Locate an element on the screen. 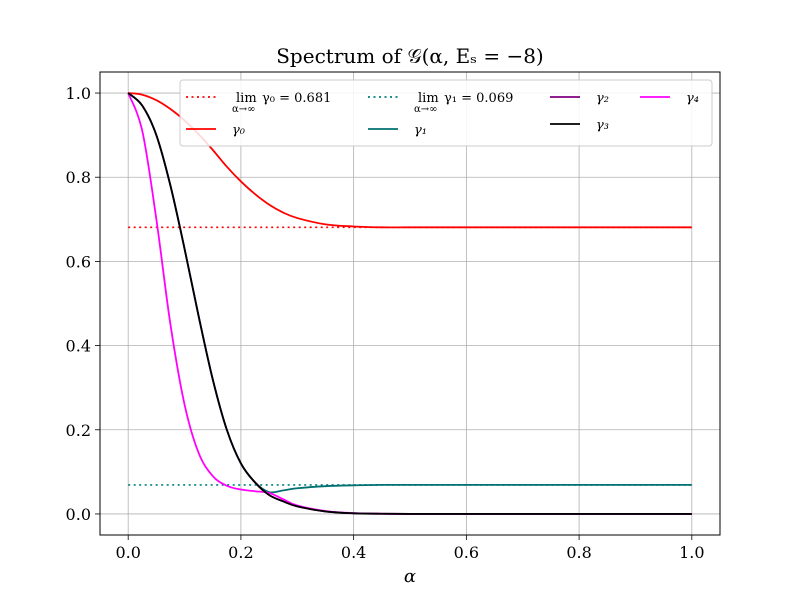 The width and height of the screenshot is (800, 600). y-tick-label: 0.0 is located at coordinates (78, 514).